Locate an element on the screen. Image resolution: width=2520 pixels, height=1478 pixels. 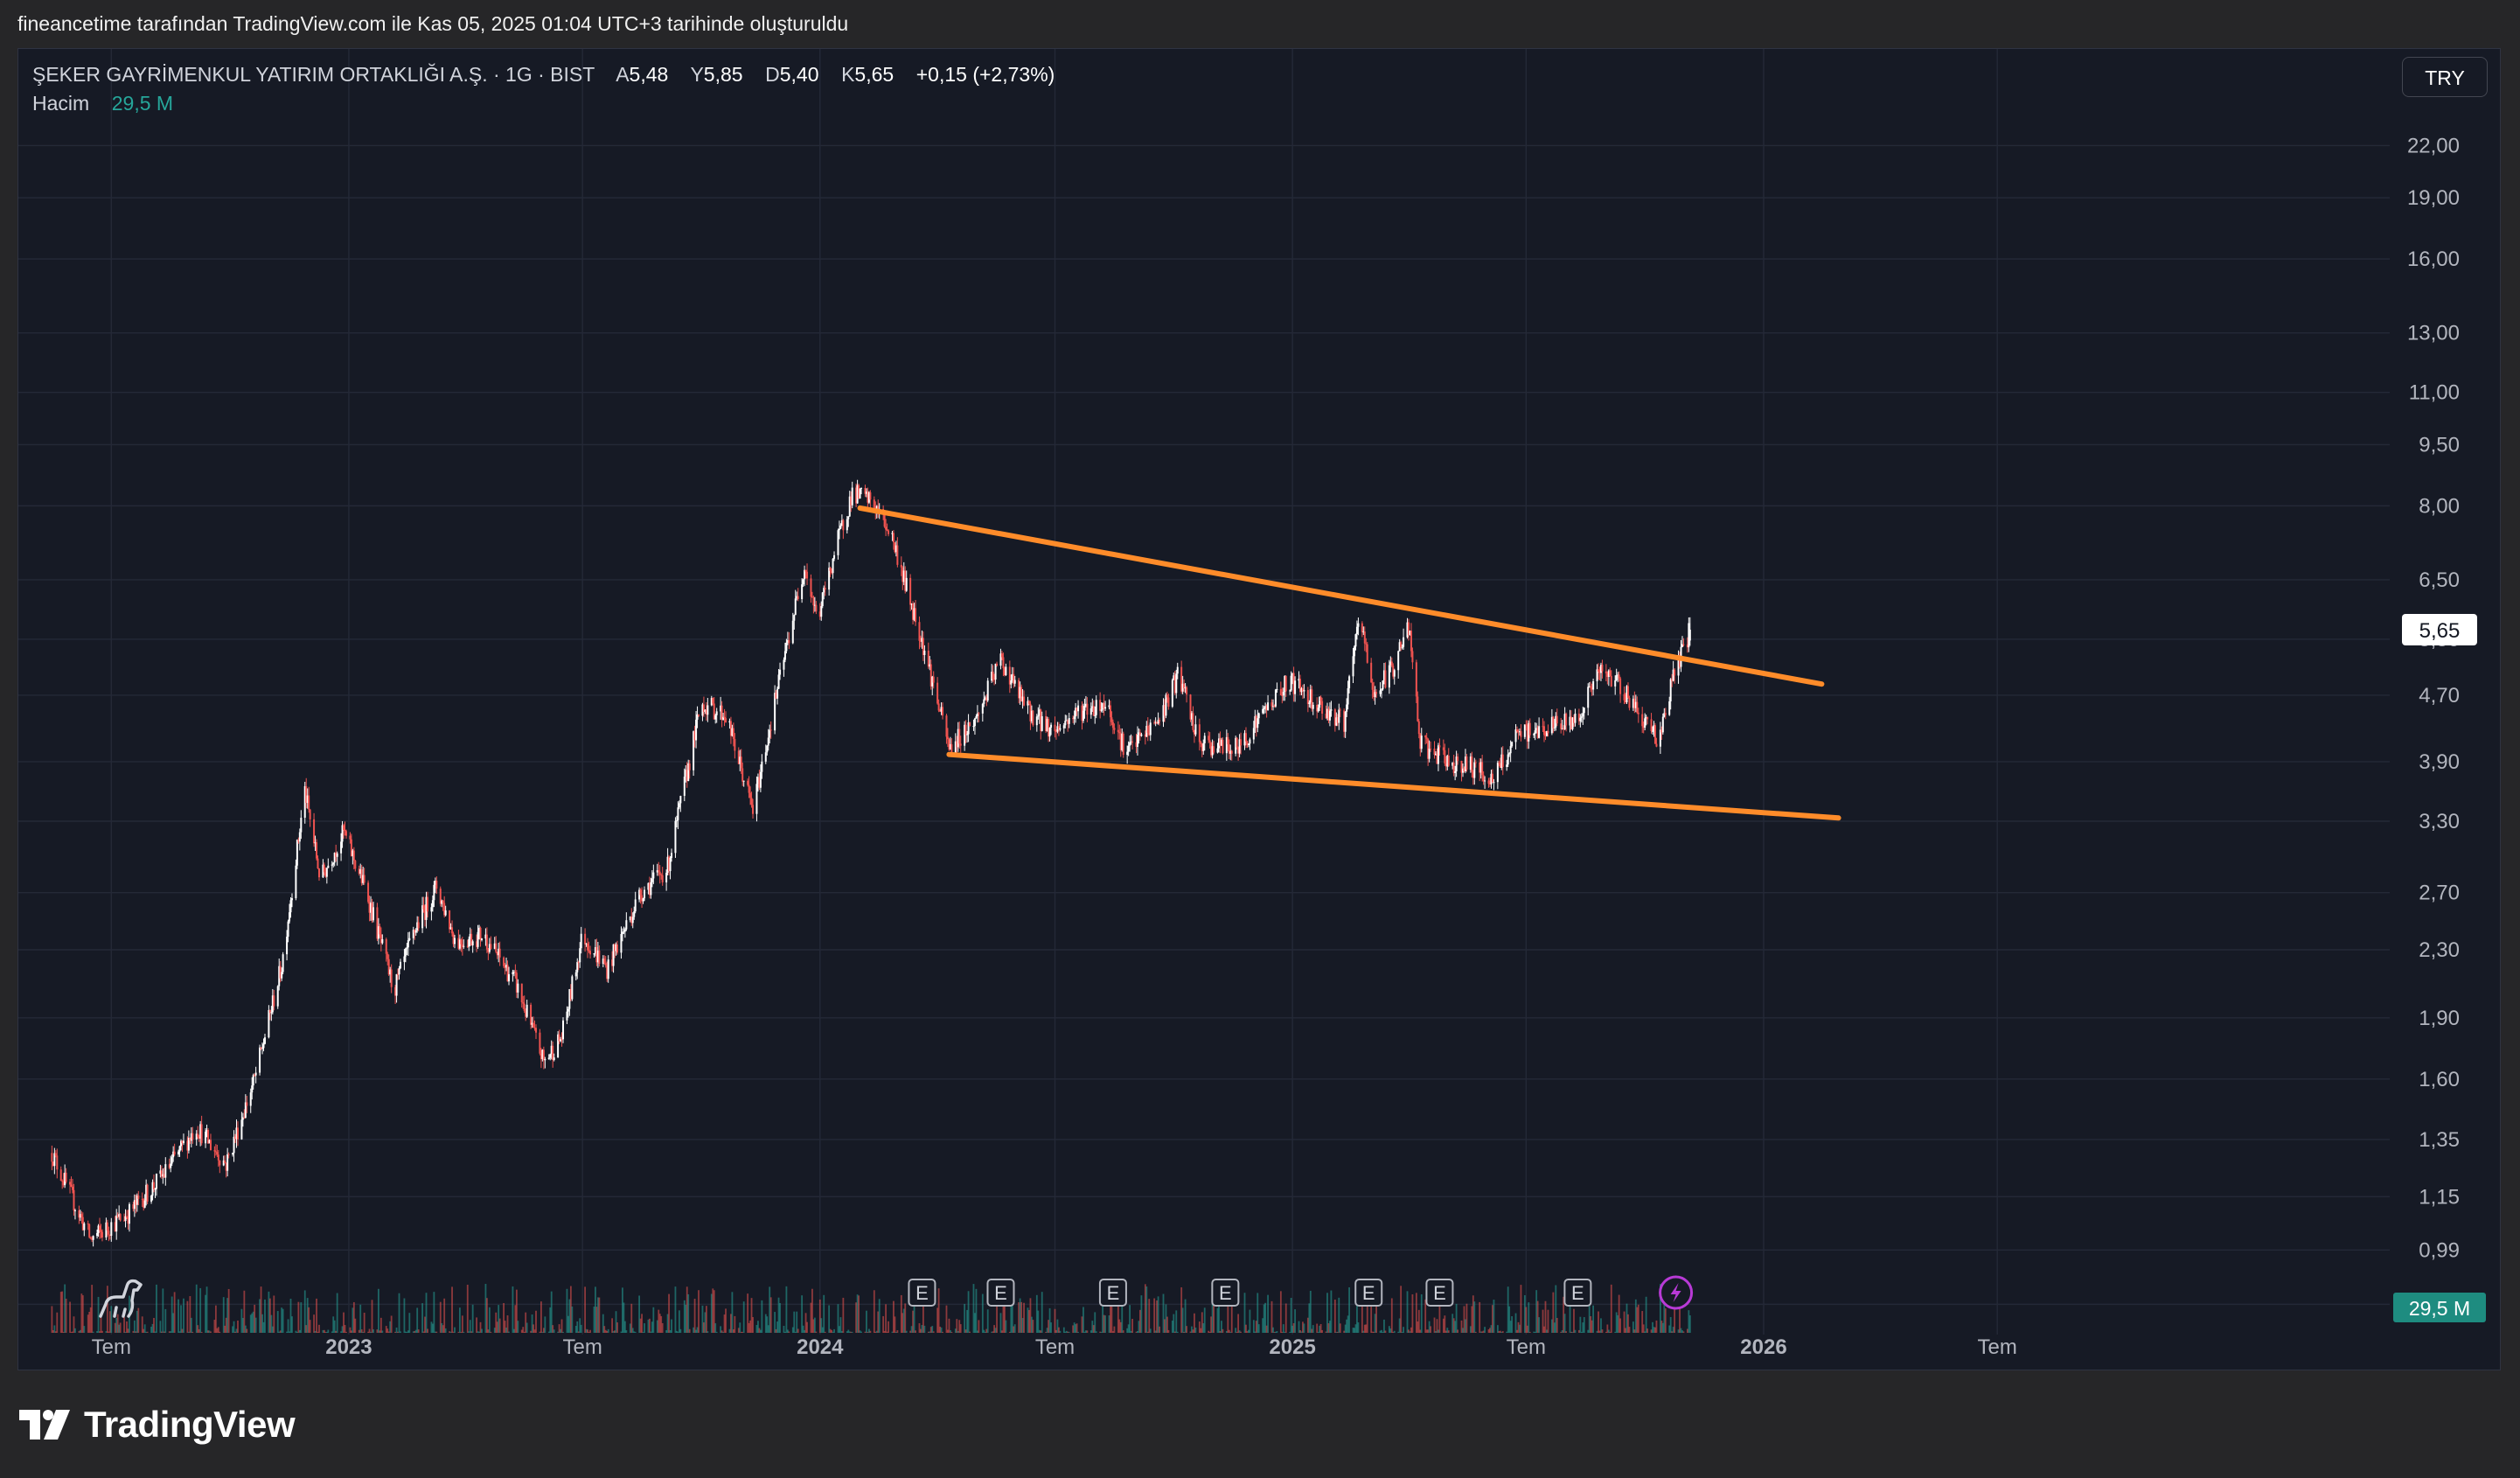
price-tick-label: 0,99 is located at coordinates (2439, 1250).